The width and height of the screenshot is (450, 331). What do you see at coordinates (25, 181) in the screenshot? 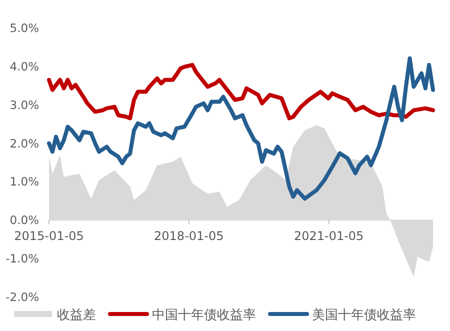
I see `y-tick-label: 1.0%` at bounding box center [25, 181].